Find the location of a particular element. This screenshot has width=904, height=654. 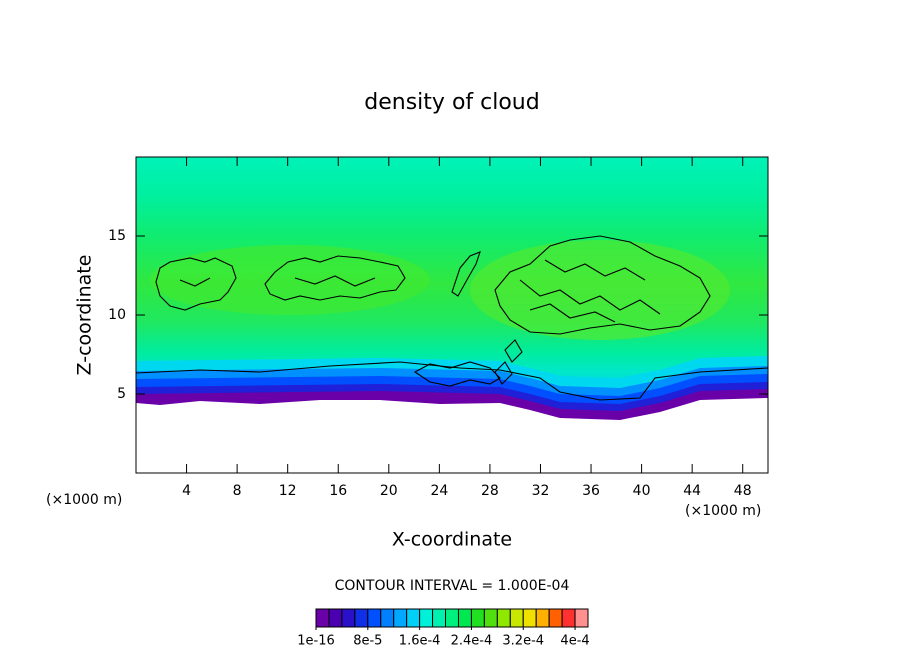

x-tick-label: 36 is located at coordinates (591, 491).